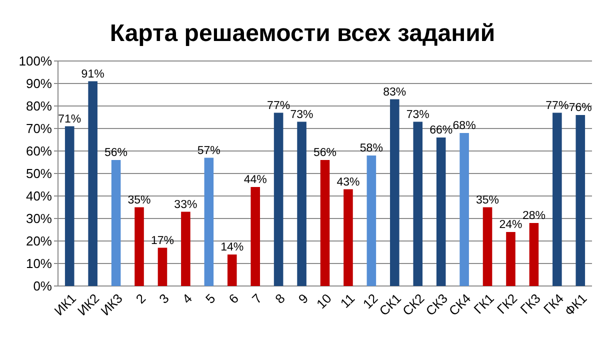 This screenshot has height=340, width=605. Describe the element at coordinates (464, 126) in the screenshot. I see `data-label: 68%` at that location.